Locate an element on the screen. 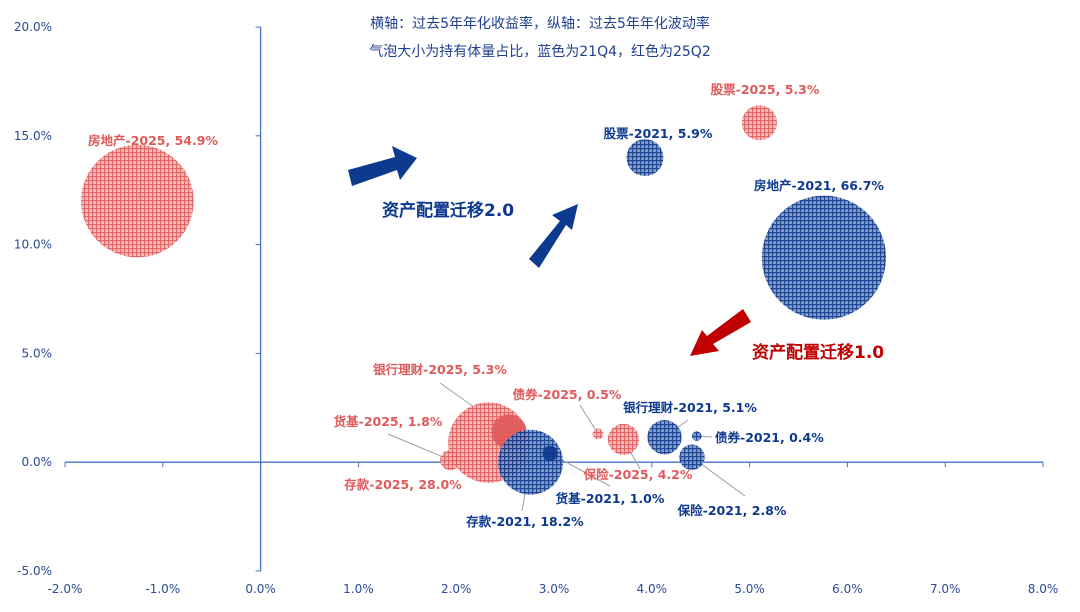  bubble-label: 银行理财-2021, 5.1% is located at coordinates (690, 407).